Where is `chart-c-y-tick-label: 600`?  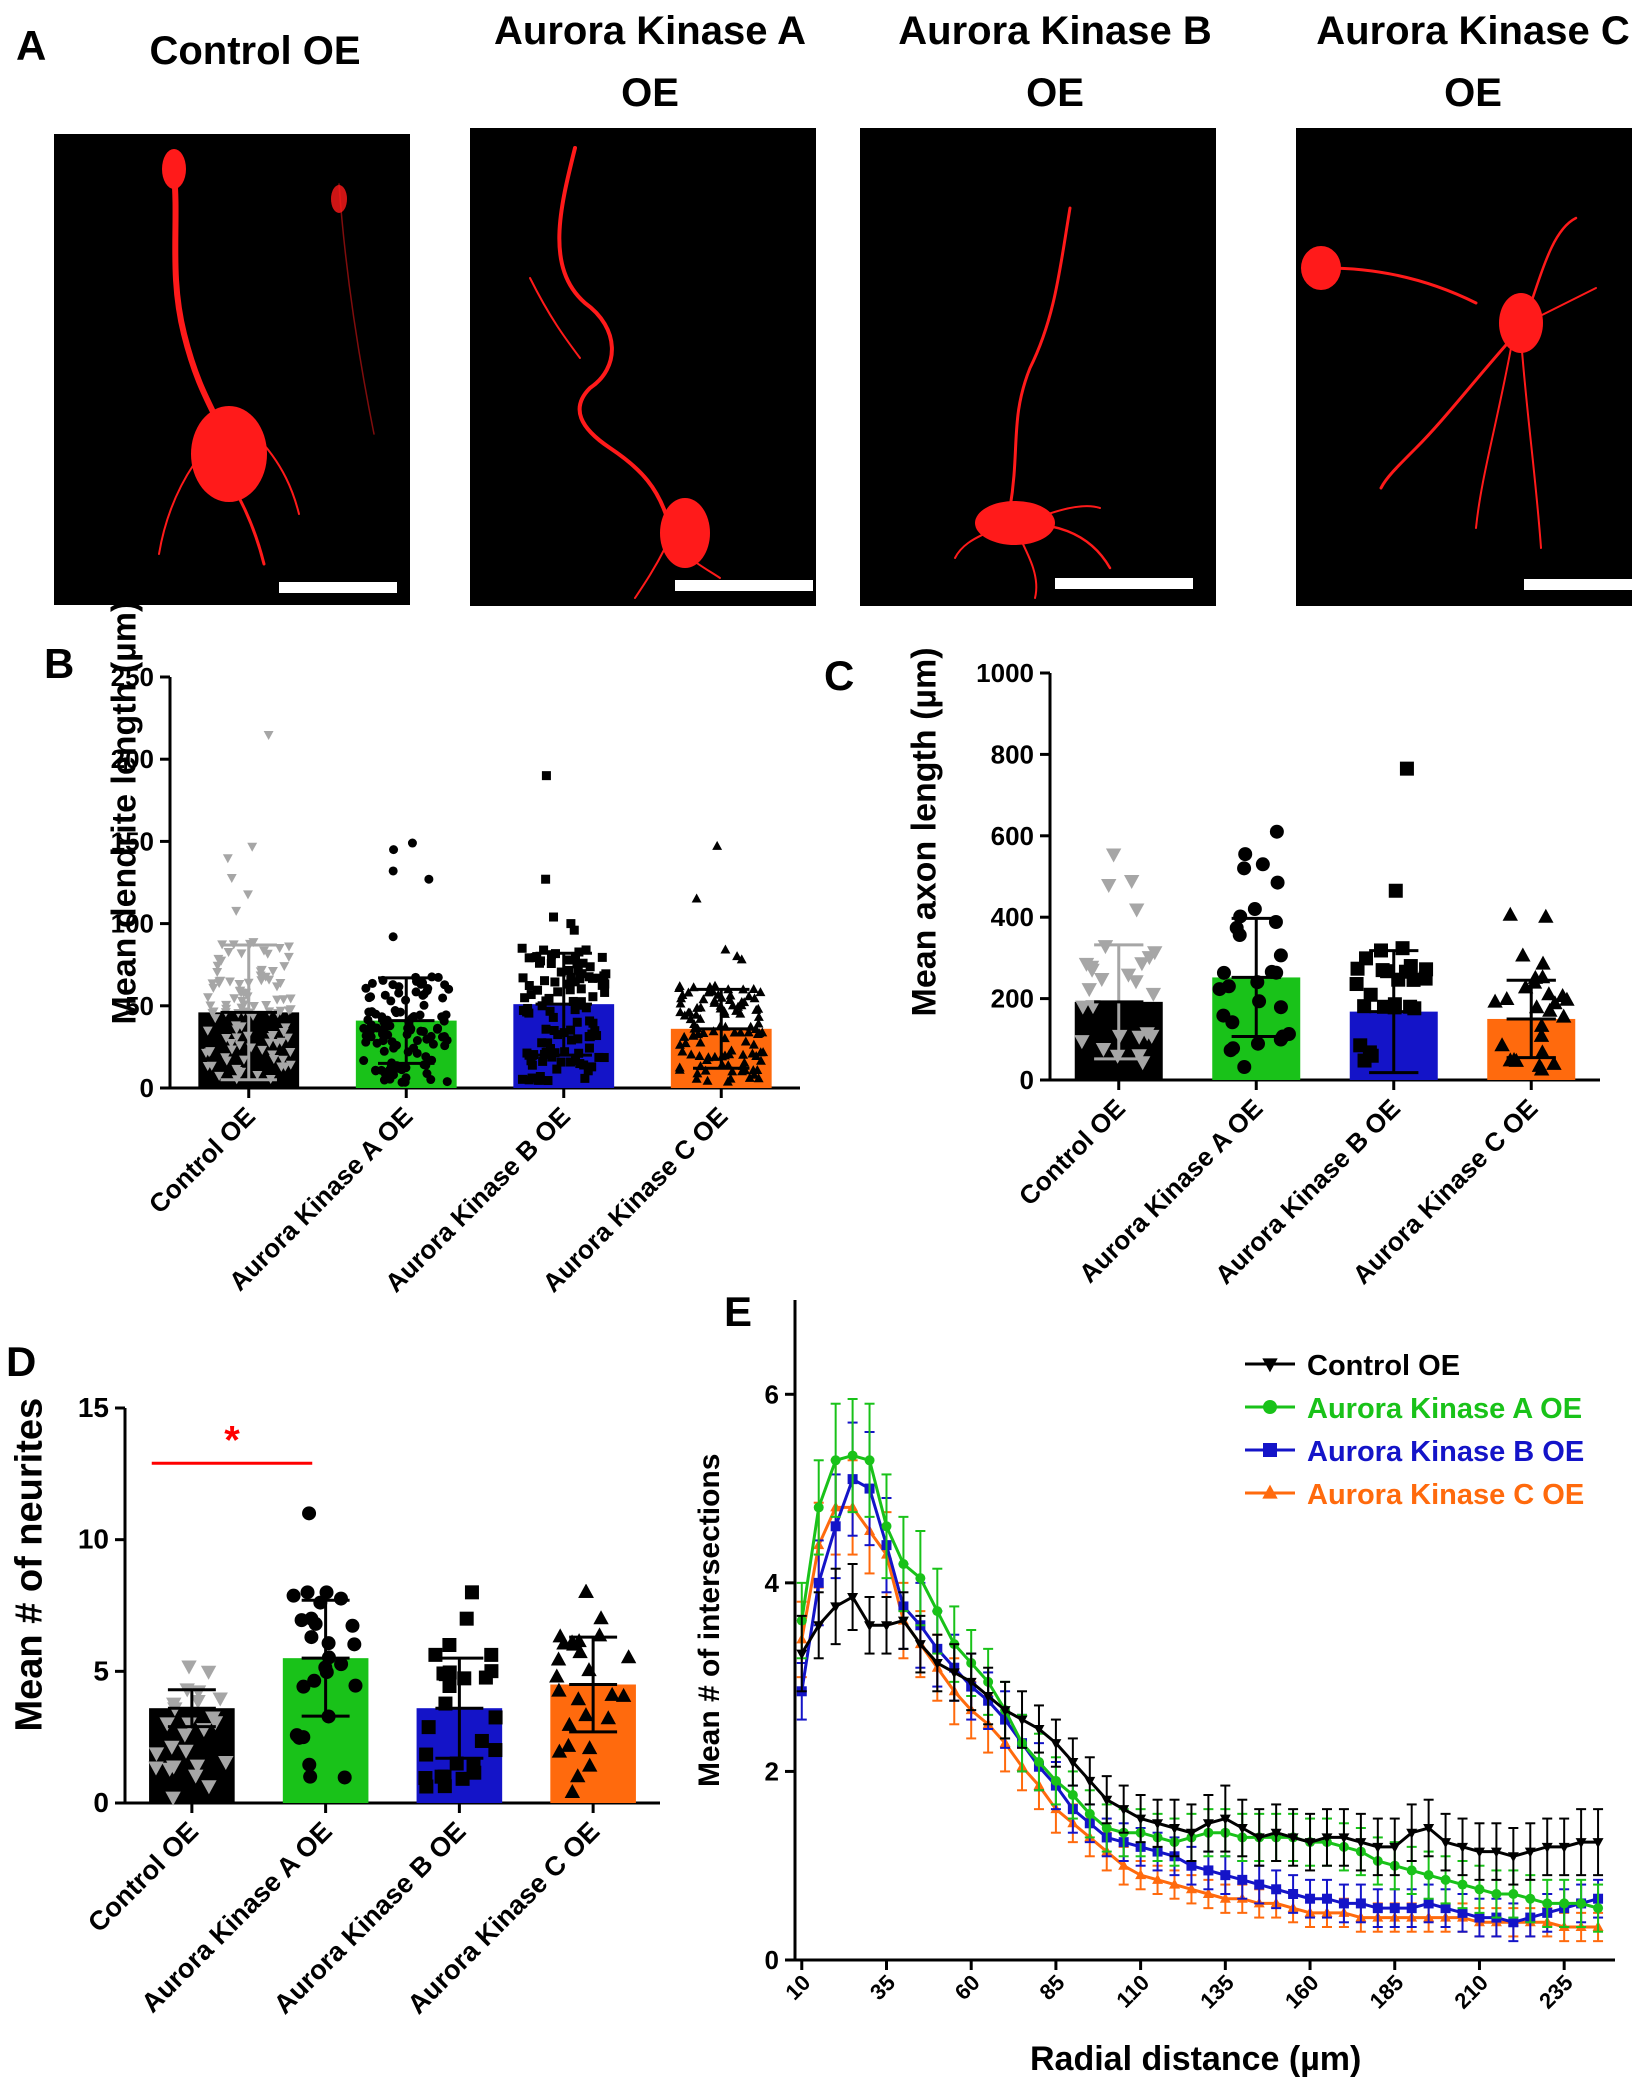 chart-c-y-tick-label: 600 is located at coordinates (1012, 836).